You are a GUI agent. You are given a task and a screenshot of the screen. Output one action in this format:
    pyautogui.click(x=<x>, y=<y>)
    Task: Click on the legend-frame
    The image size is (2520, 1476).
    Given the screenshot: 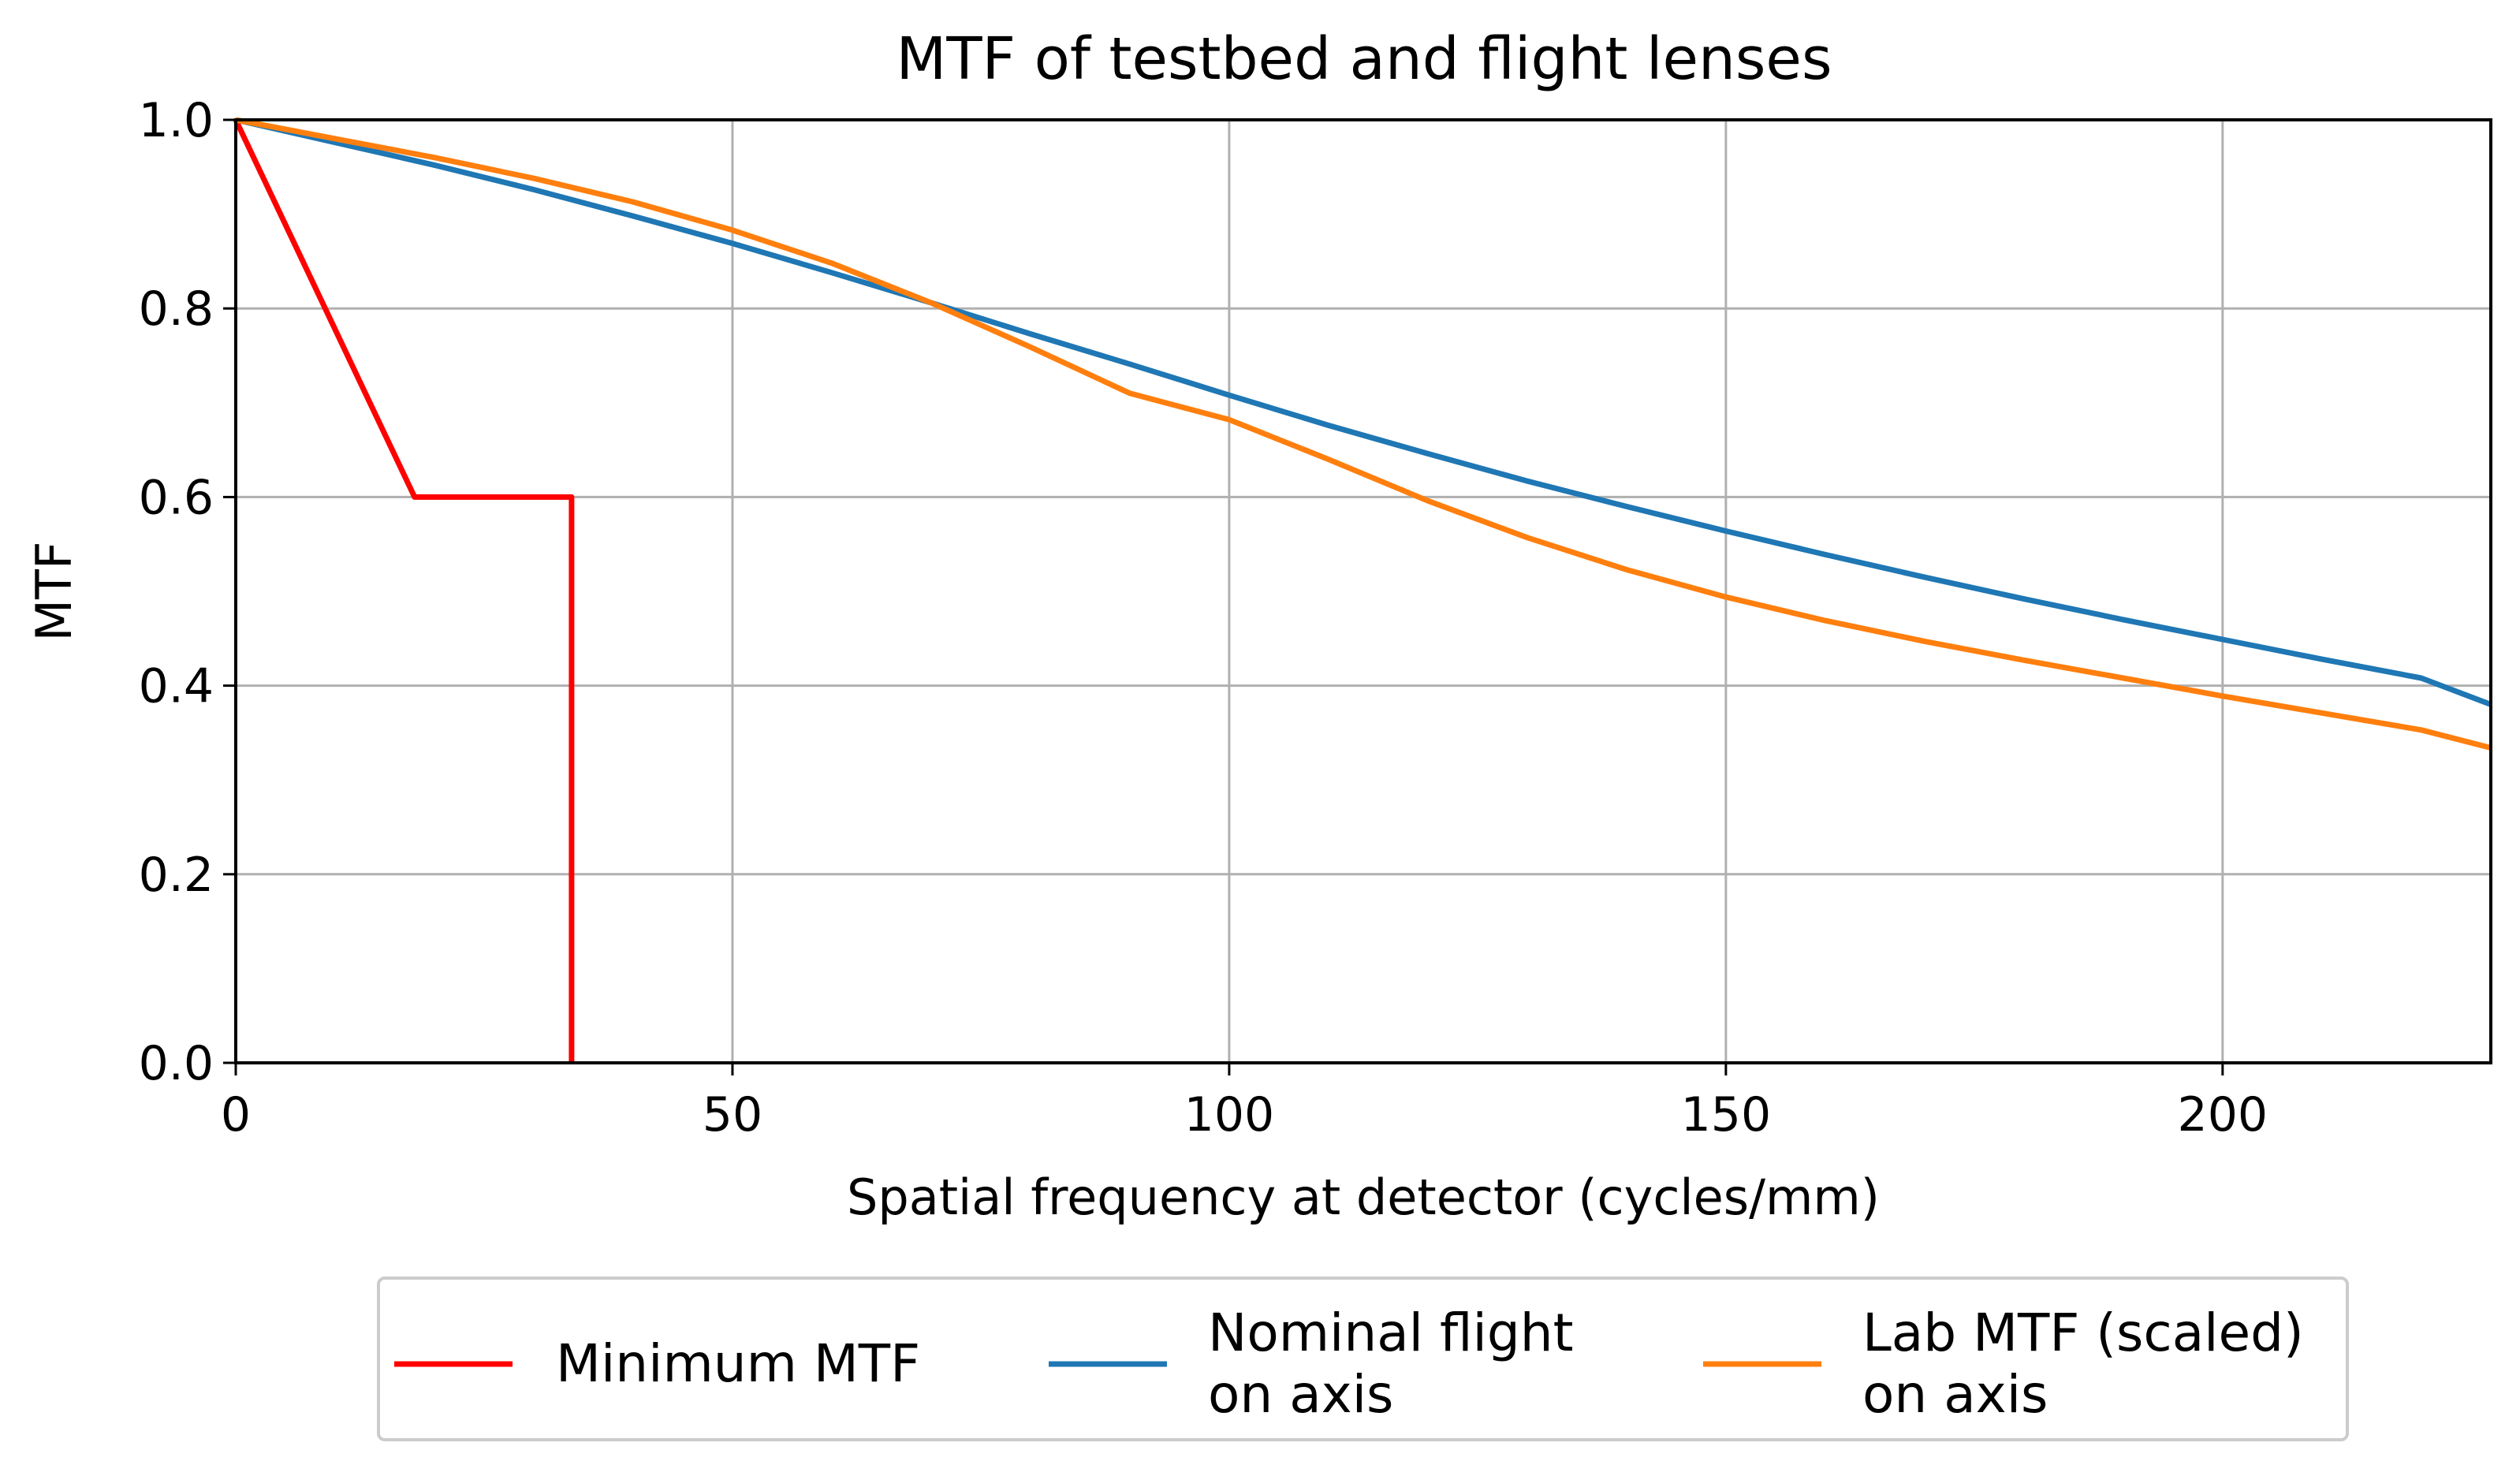 What is the action you would take?
    pyautogui.click(x=1363, y=1359)
    